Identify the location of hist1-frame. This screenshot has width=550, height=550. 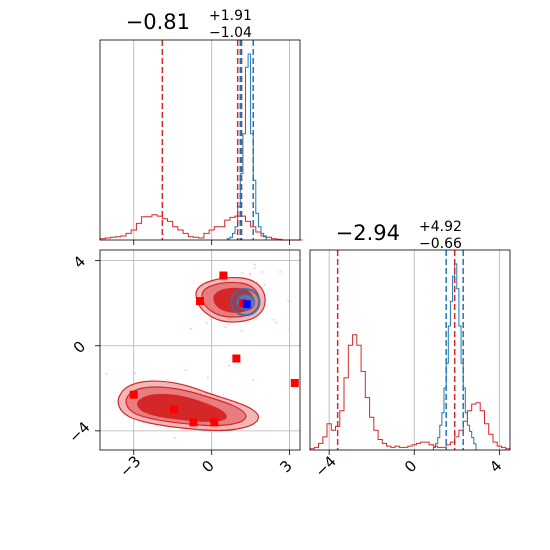
(200, 140).